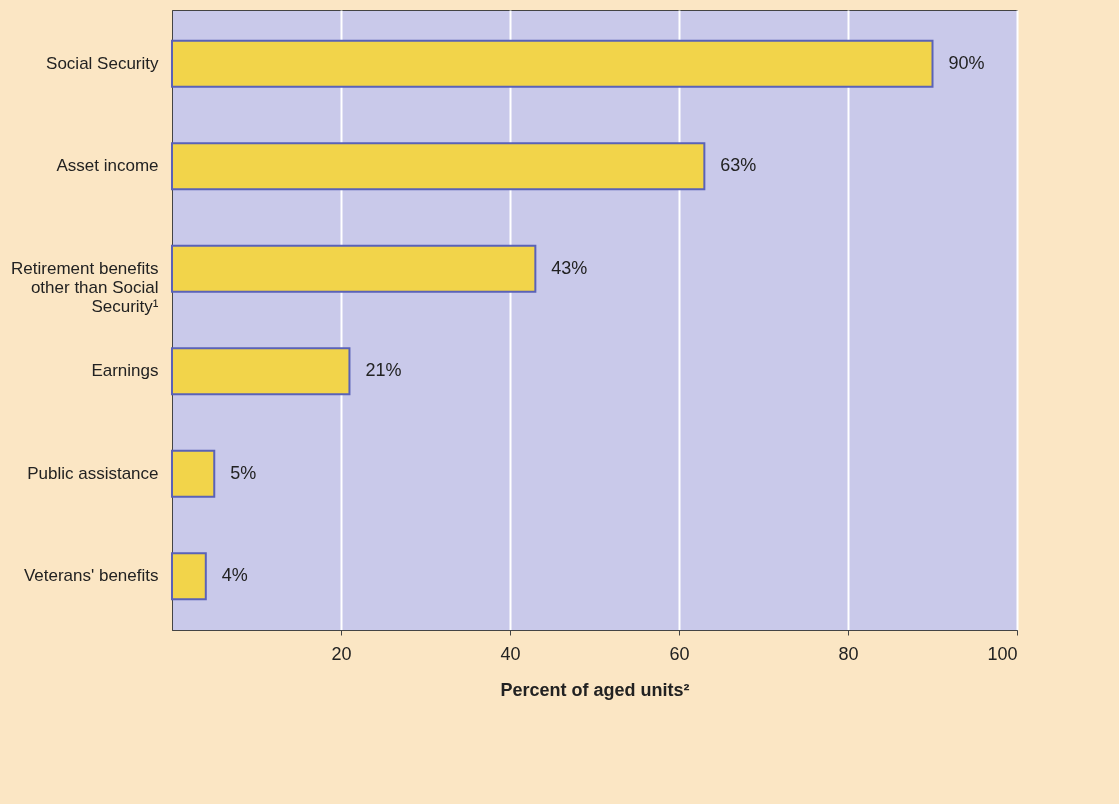 Image resolution: width=1119 pixels, height=804 pixels. What do you see at coordinates (569, 267) in the screenshot?
I see `data-label: 43%` at bounding box center [569, 267].